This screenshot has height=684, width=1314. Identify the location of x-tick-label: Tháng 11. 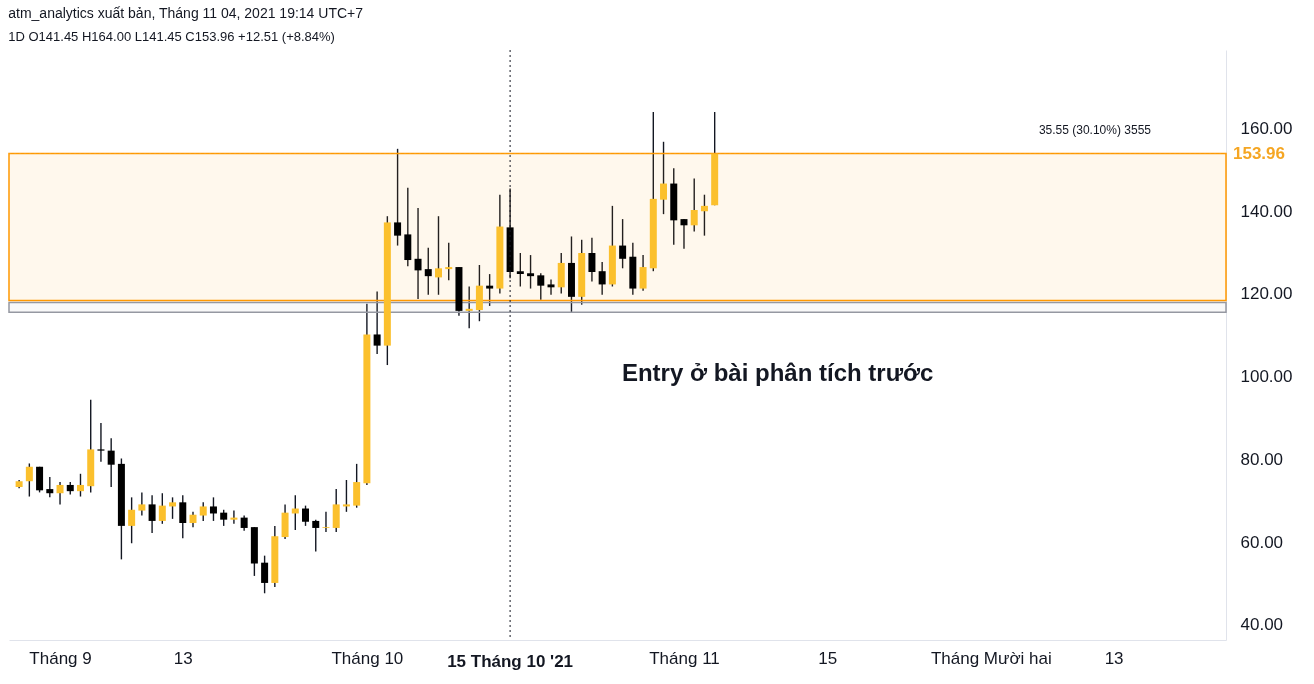
(684, 658).